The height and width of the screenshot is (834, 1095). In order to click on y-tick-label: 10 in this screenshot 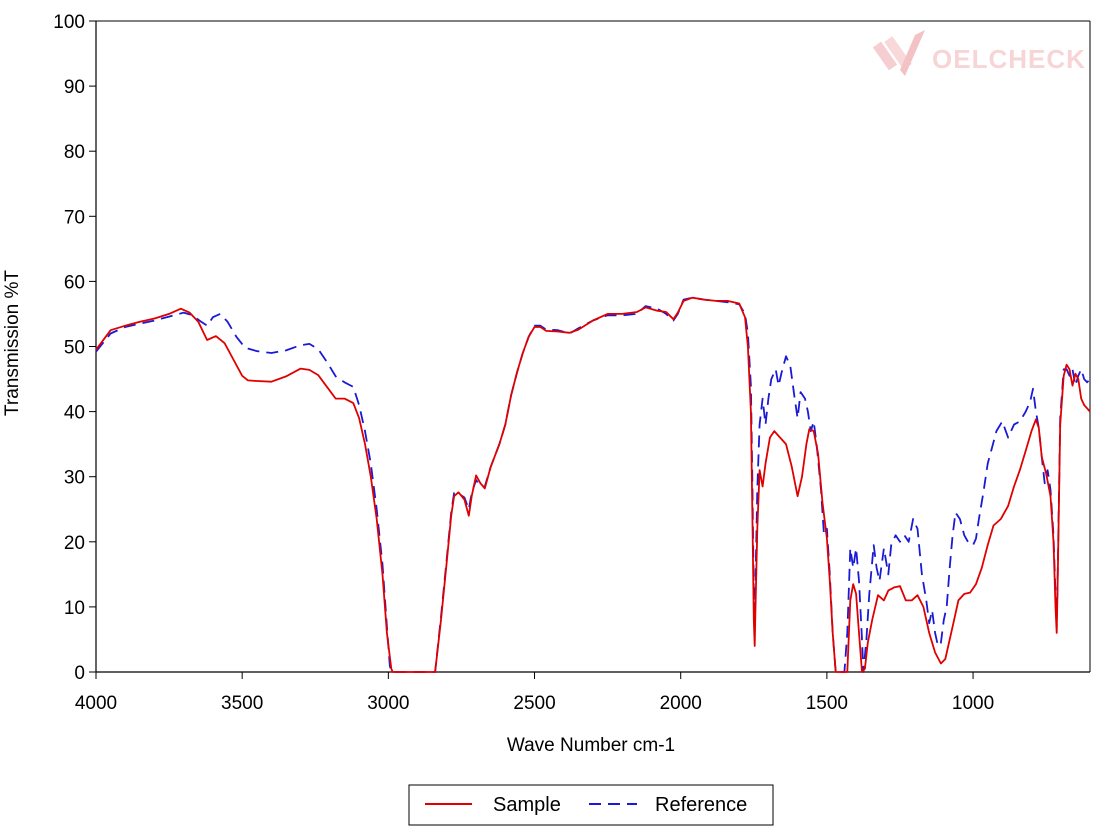, I will do `click(74, 608)`.